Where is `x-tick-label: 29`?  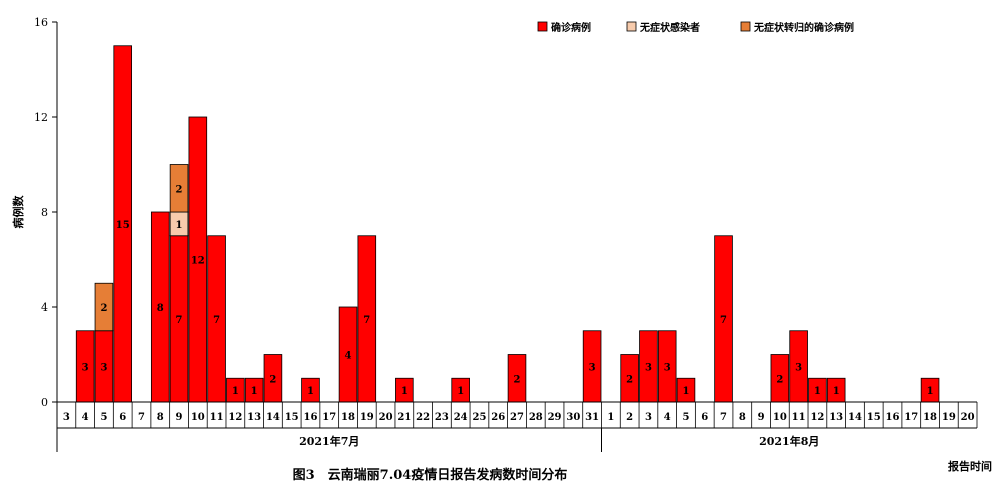
x-tick-label: 29 is located at coordinates (555, 417).